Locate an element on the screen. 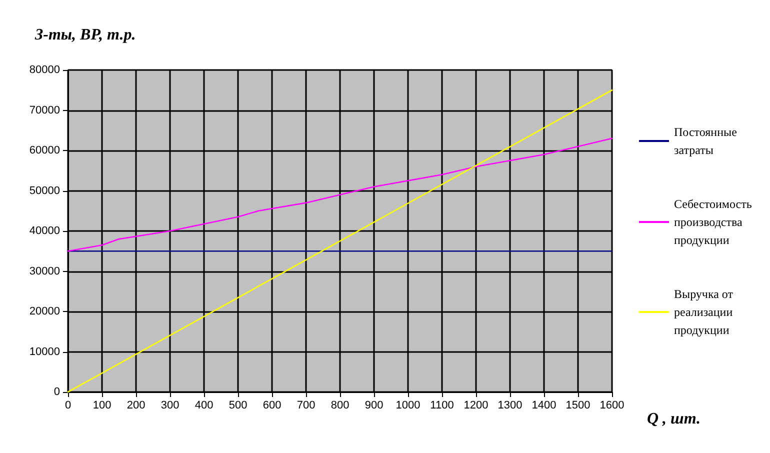  x-tick-label: 300 is located at coordinates (170, 406).